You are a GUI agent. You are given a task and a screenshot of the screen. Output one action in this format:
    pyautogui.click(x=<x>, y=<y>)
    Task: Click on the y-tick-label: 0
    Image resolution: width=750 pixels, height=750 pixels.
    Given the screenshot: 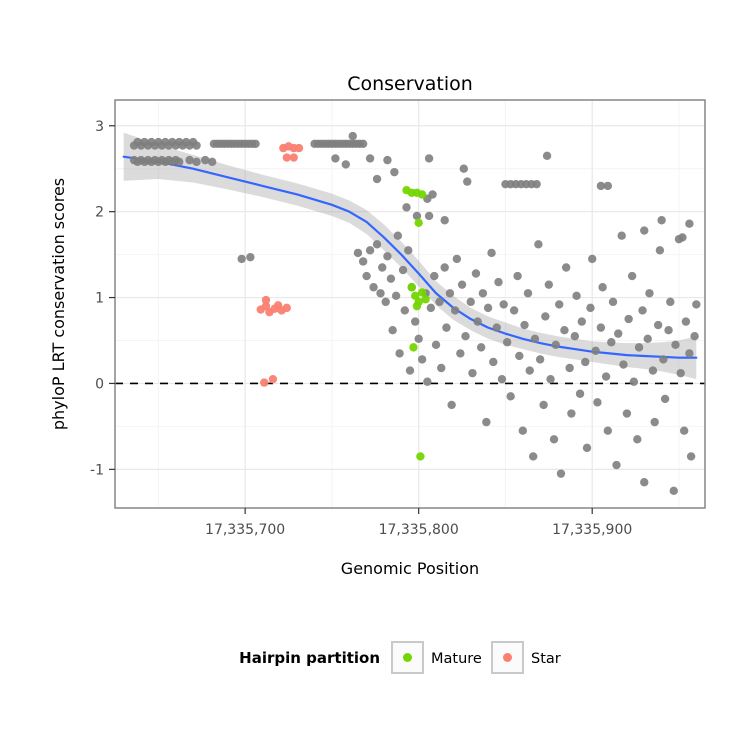 What is the action you would take?
    pyautogui.click(x=99, y=384)
    